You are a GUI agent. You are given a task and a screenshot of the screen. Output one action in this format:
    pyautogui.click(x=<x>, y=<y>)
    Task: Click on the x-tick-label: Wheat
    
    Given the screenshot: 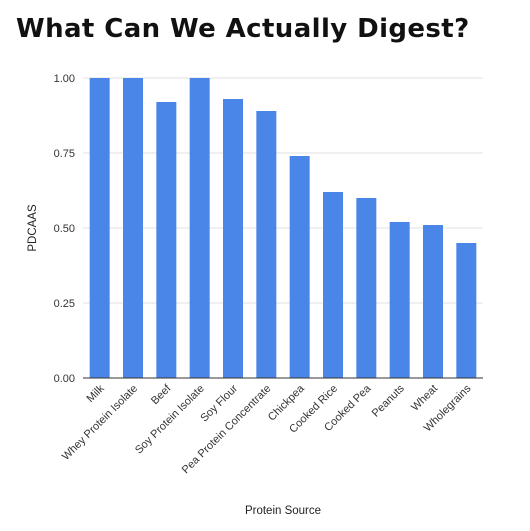 What is the action you would take?
    pyautogui.click(x=424, y=398)
    